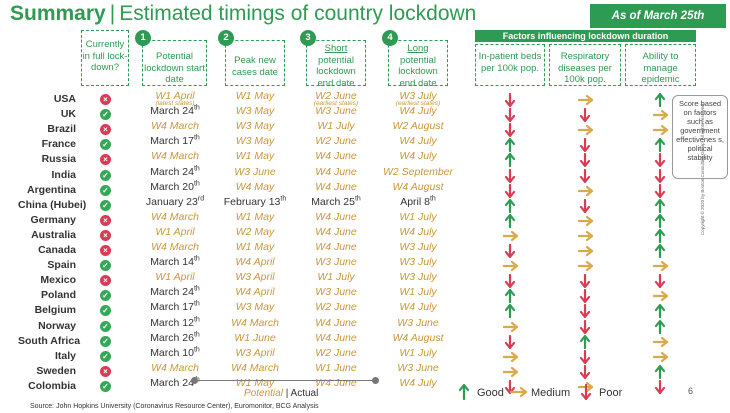 This screenshot has height=413, width=730. I want to click on step-4-badge: 4, so click(390, 38).